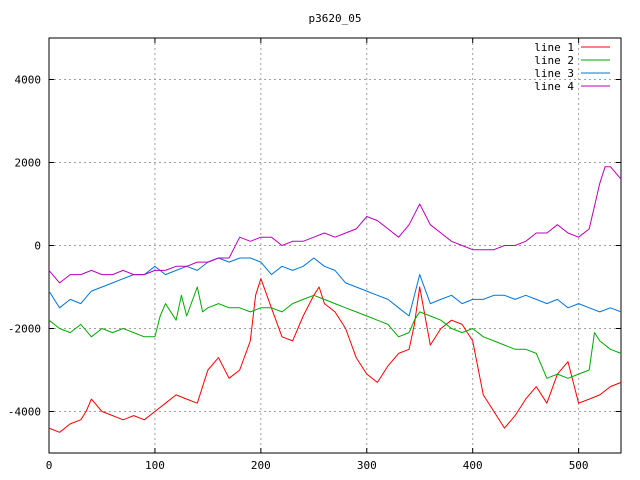 The image size is (640, 480). What do you see at coordinates (28, 80) in the screenshot?
I see `y-tick-label: 4000` at bounding box center [28, 80].